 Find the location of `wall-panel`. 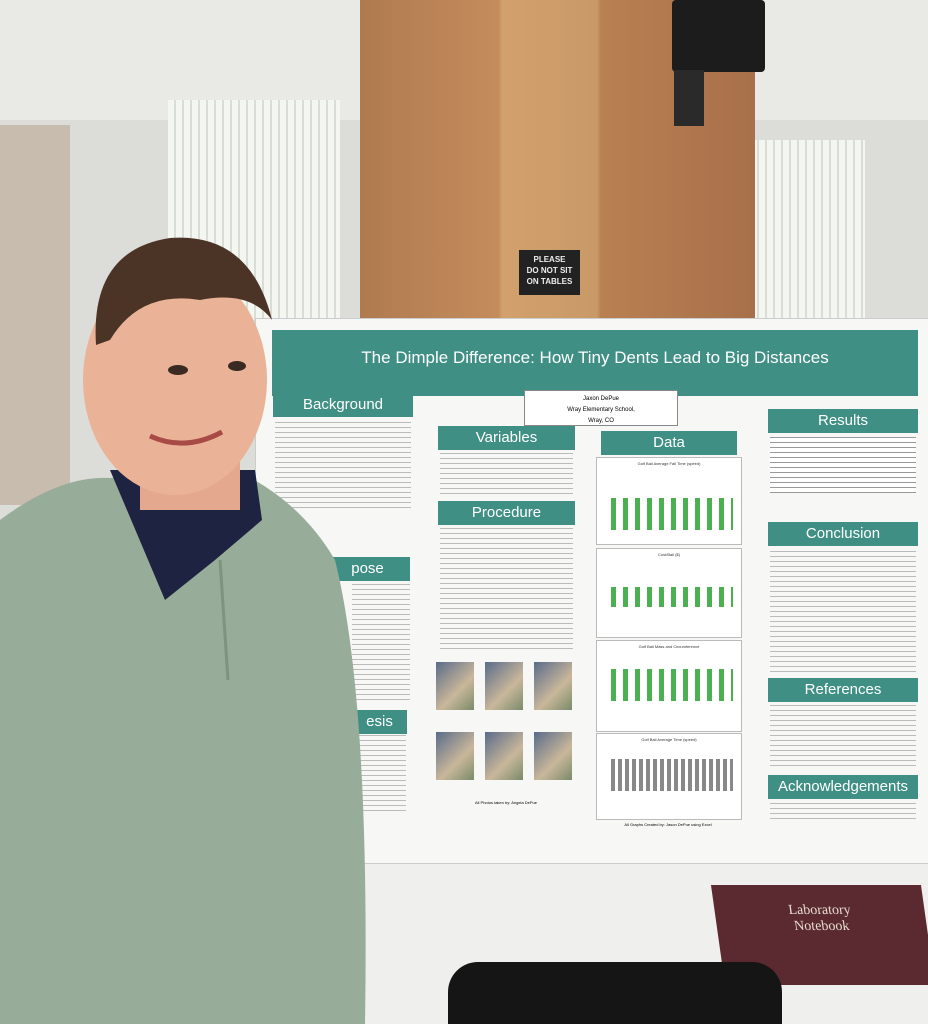

wall-panel is located at coordinates (35, 315).